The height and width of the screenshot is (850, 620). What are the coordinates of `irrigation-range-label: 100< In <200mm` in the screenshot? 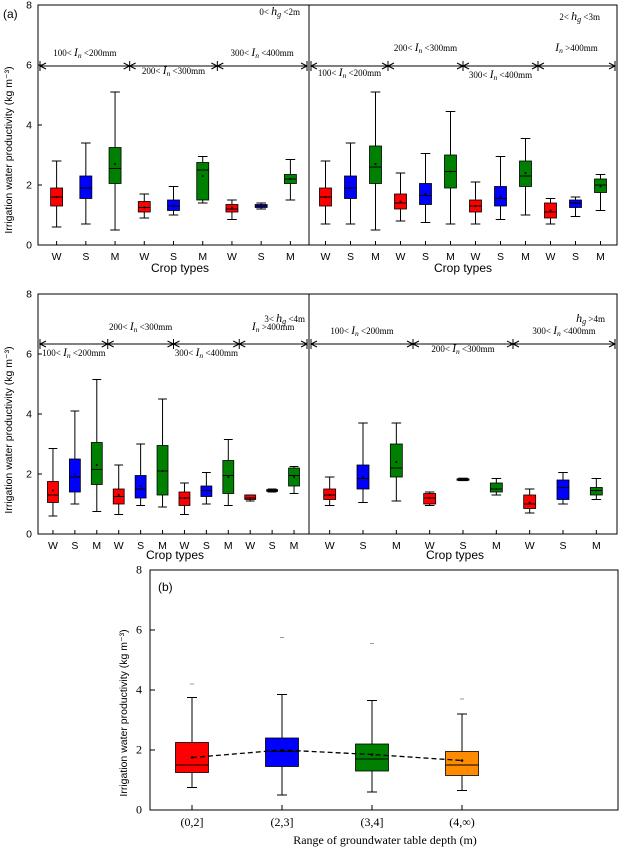 It's located at (84, 53).